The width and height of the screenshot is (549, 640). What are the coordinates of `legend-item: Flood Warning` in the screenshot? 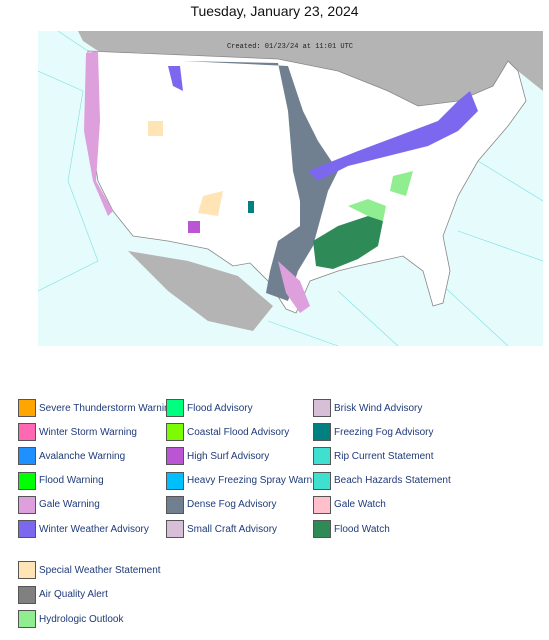 It's located at (61, 481).